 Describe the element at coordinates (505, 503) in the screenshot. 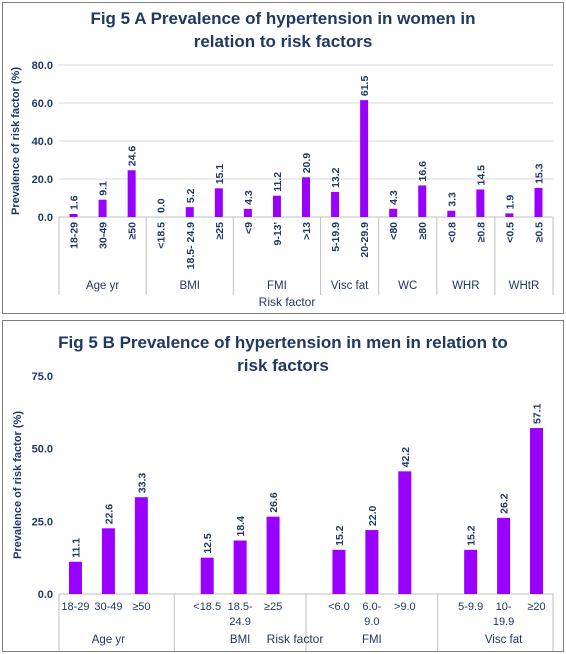

I see `data-label: 26.2` at that location.